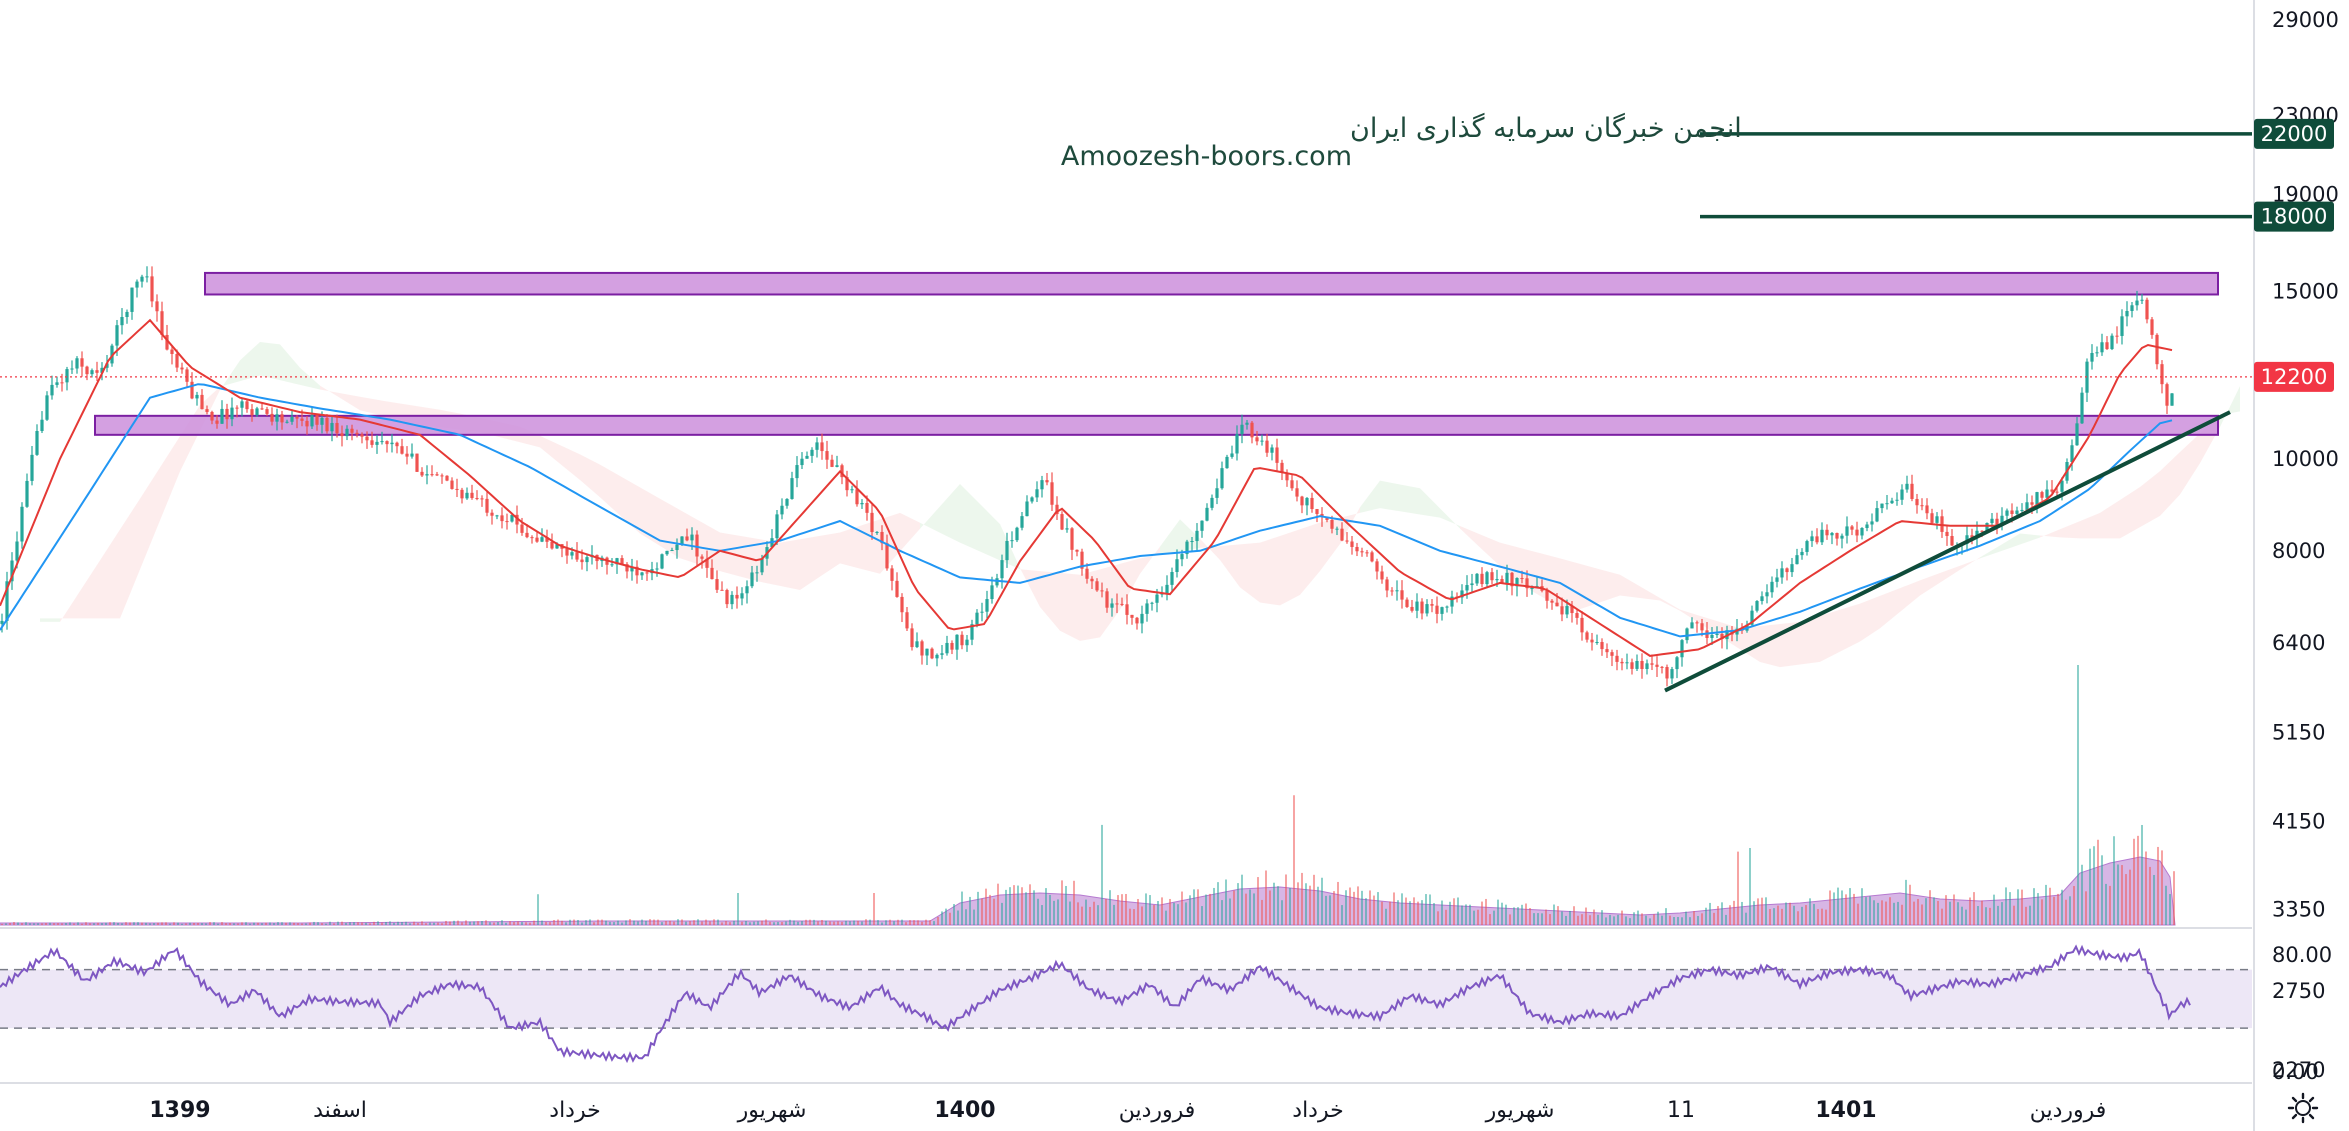  What do you see at coordinates (2295, 1072) in the screenshot?
I see `rsi-tick-label: 0.00` at bounding box center [2295, 1072].